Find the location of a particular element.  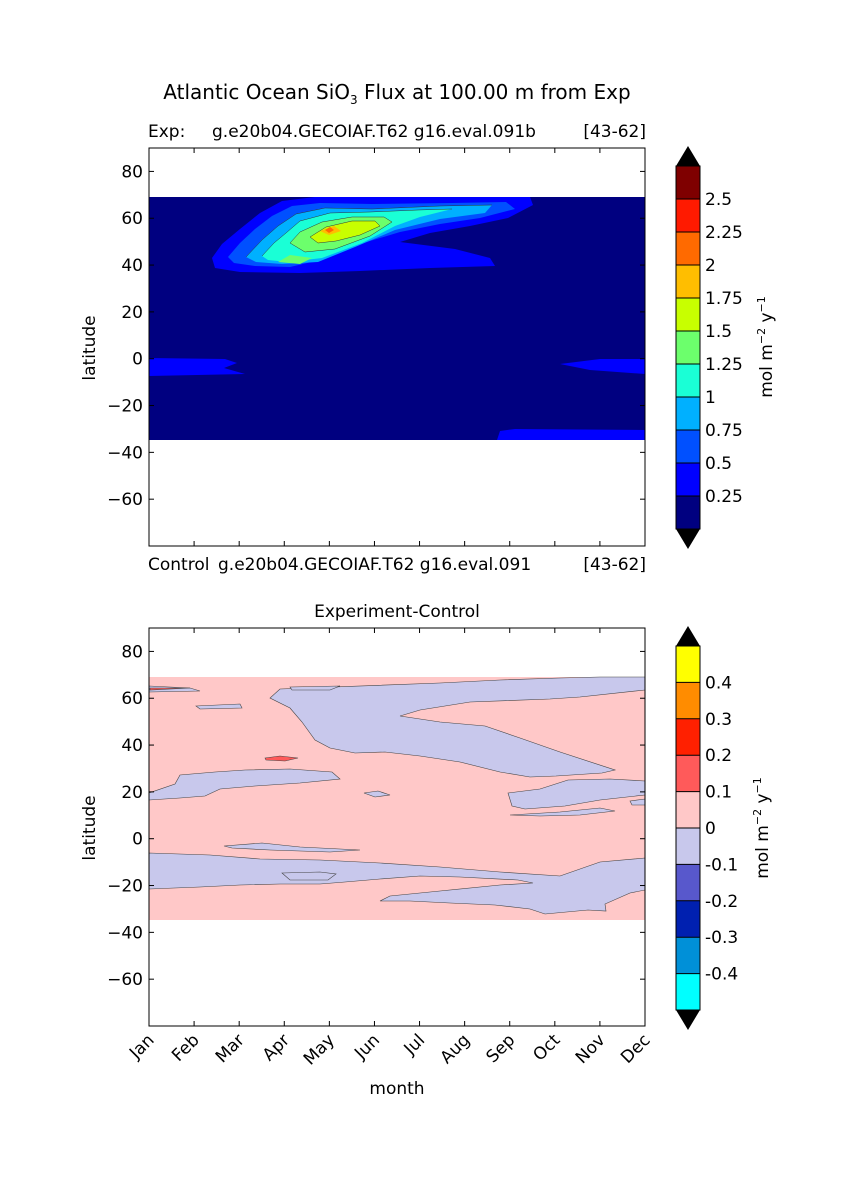

colorbar-tick-label: 2 is located at coordinates (710, 266).